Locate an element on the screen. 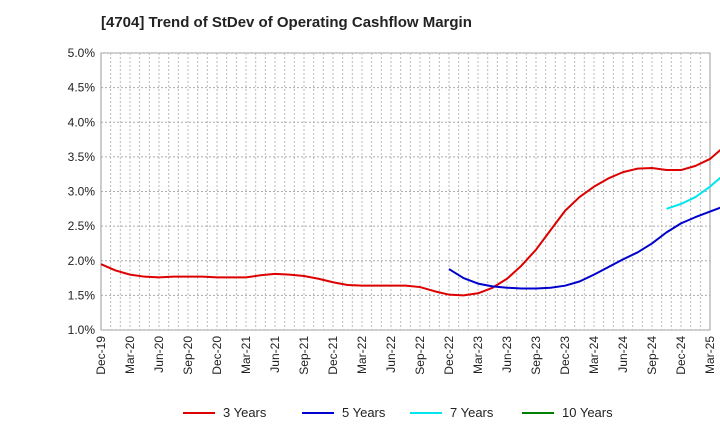 This screenshot has height=440, width=720. x-tick-label: Jun-23 is located at coordinates (507, 354).